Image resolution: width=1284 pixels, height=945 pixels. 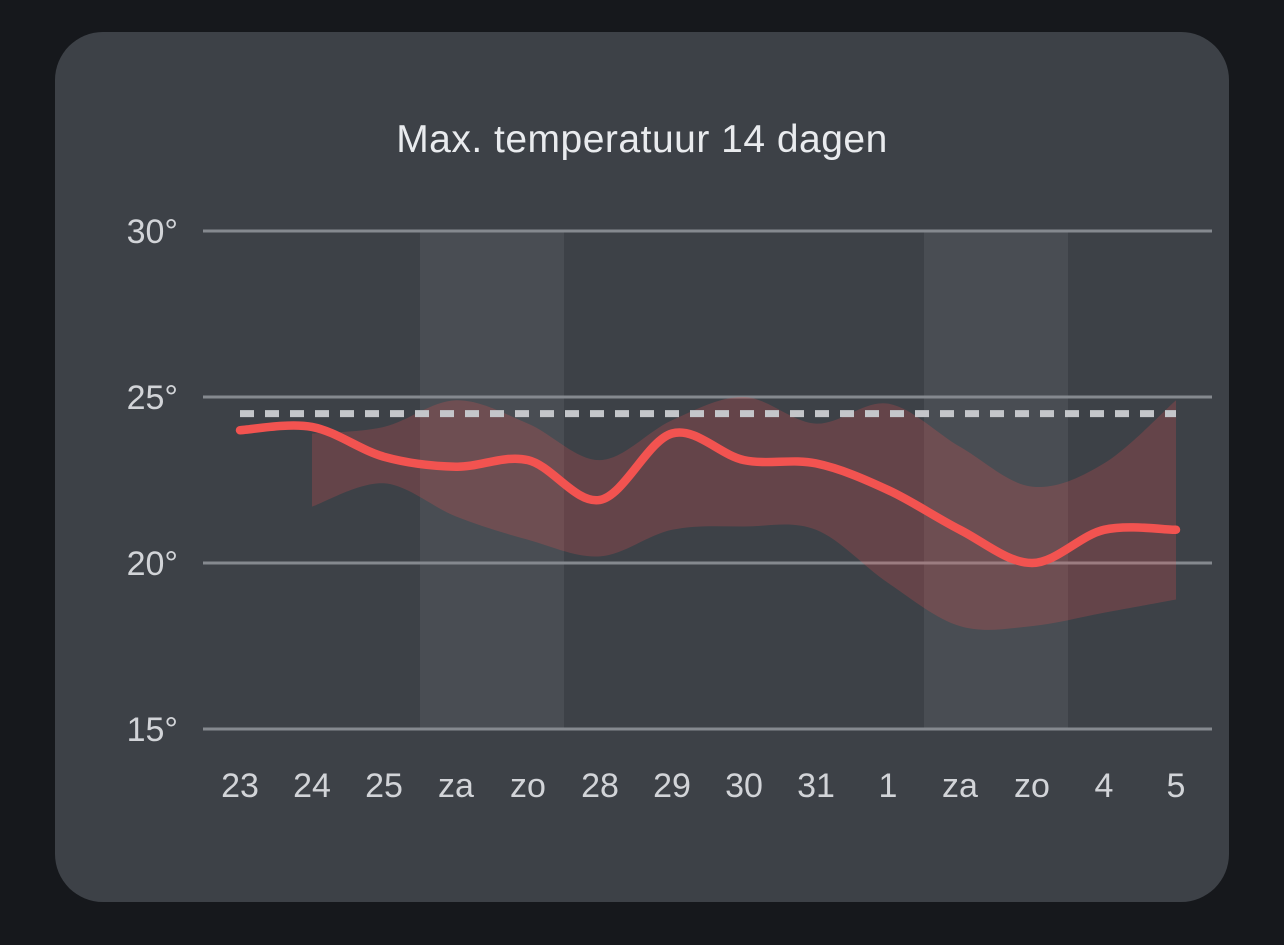 I want to click on temperature-line, so click(x=708, y=494).